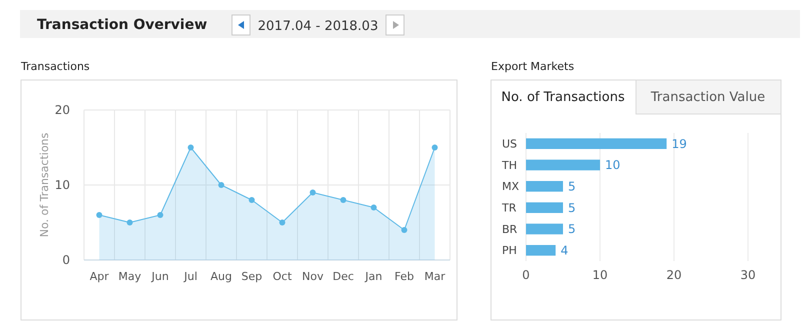  I want to click on text: Transaction Overview, so click(122, 25).